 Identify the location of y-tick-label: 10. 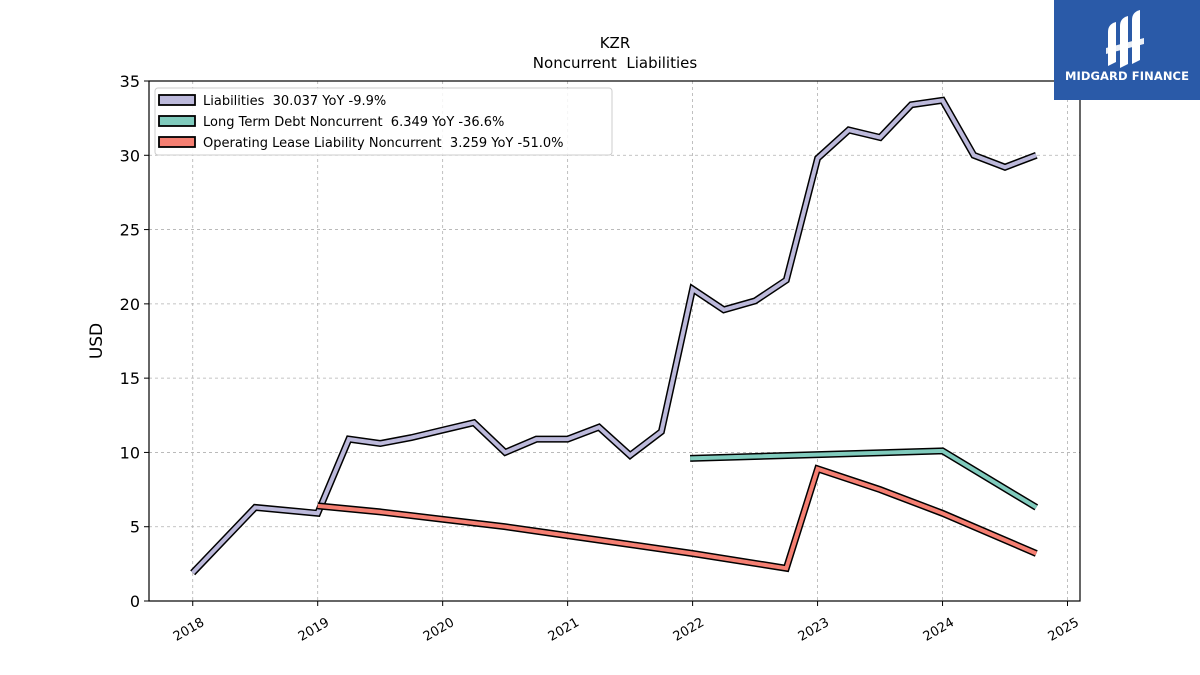
(130, 452).